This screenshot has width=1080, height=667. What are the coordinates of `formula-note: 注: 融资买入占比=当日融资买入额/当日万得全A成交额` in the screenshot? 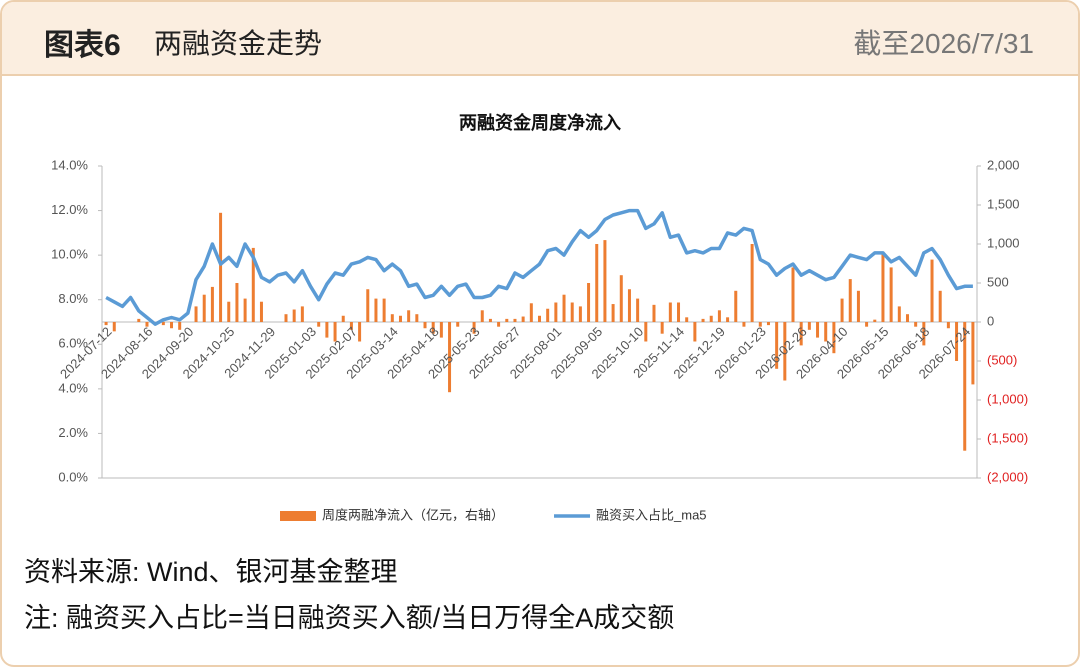 It's located at (349, 618).